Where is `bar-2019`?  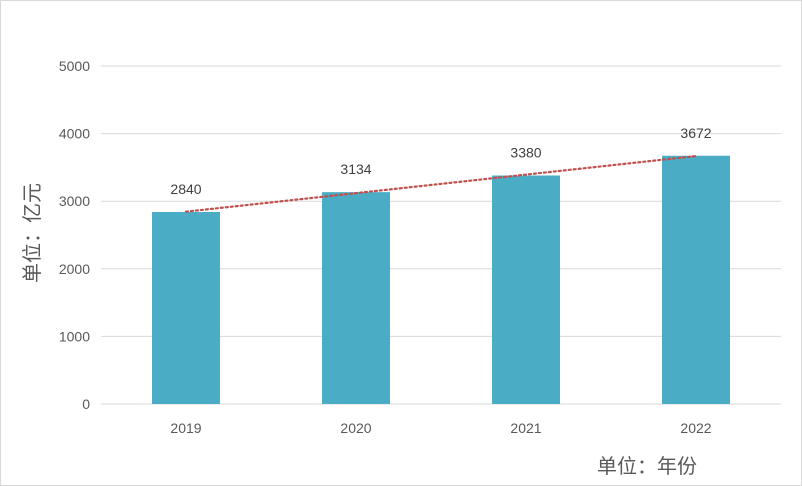 bar-2019 is located at coordinates (186, 308).